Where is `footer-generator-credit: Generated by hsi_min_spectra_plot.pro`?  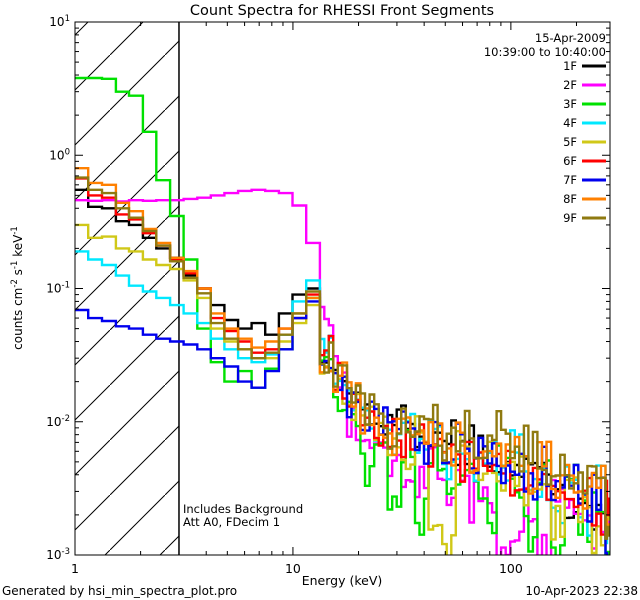
footer-generator-credit: Generated by hsi_min_spectra_plot.pro is located at coordinates (119, 591).